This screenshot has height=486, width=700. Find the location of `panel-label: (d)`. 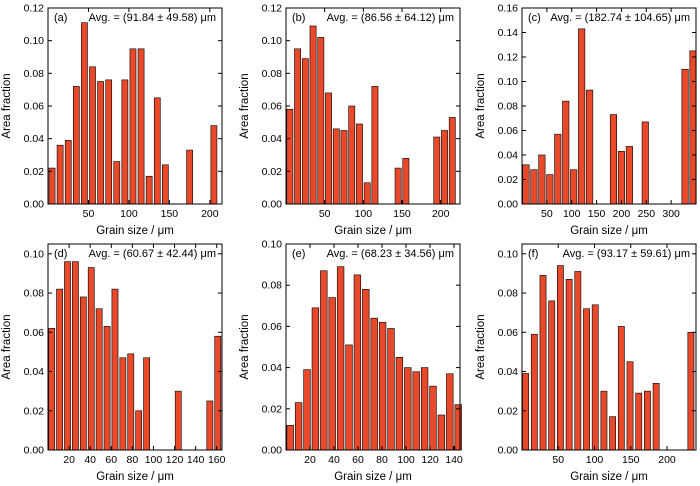

panel-label: (d) is located at coordinates (60, 254).